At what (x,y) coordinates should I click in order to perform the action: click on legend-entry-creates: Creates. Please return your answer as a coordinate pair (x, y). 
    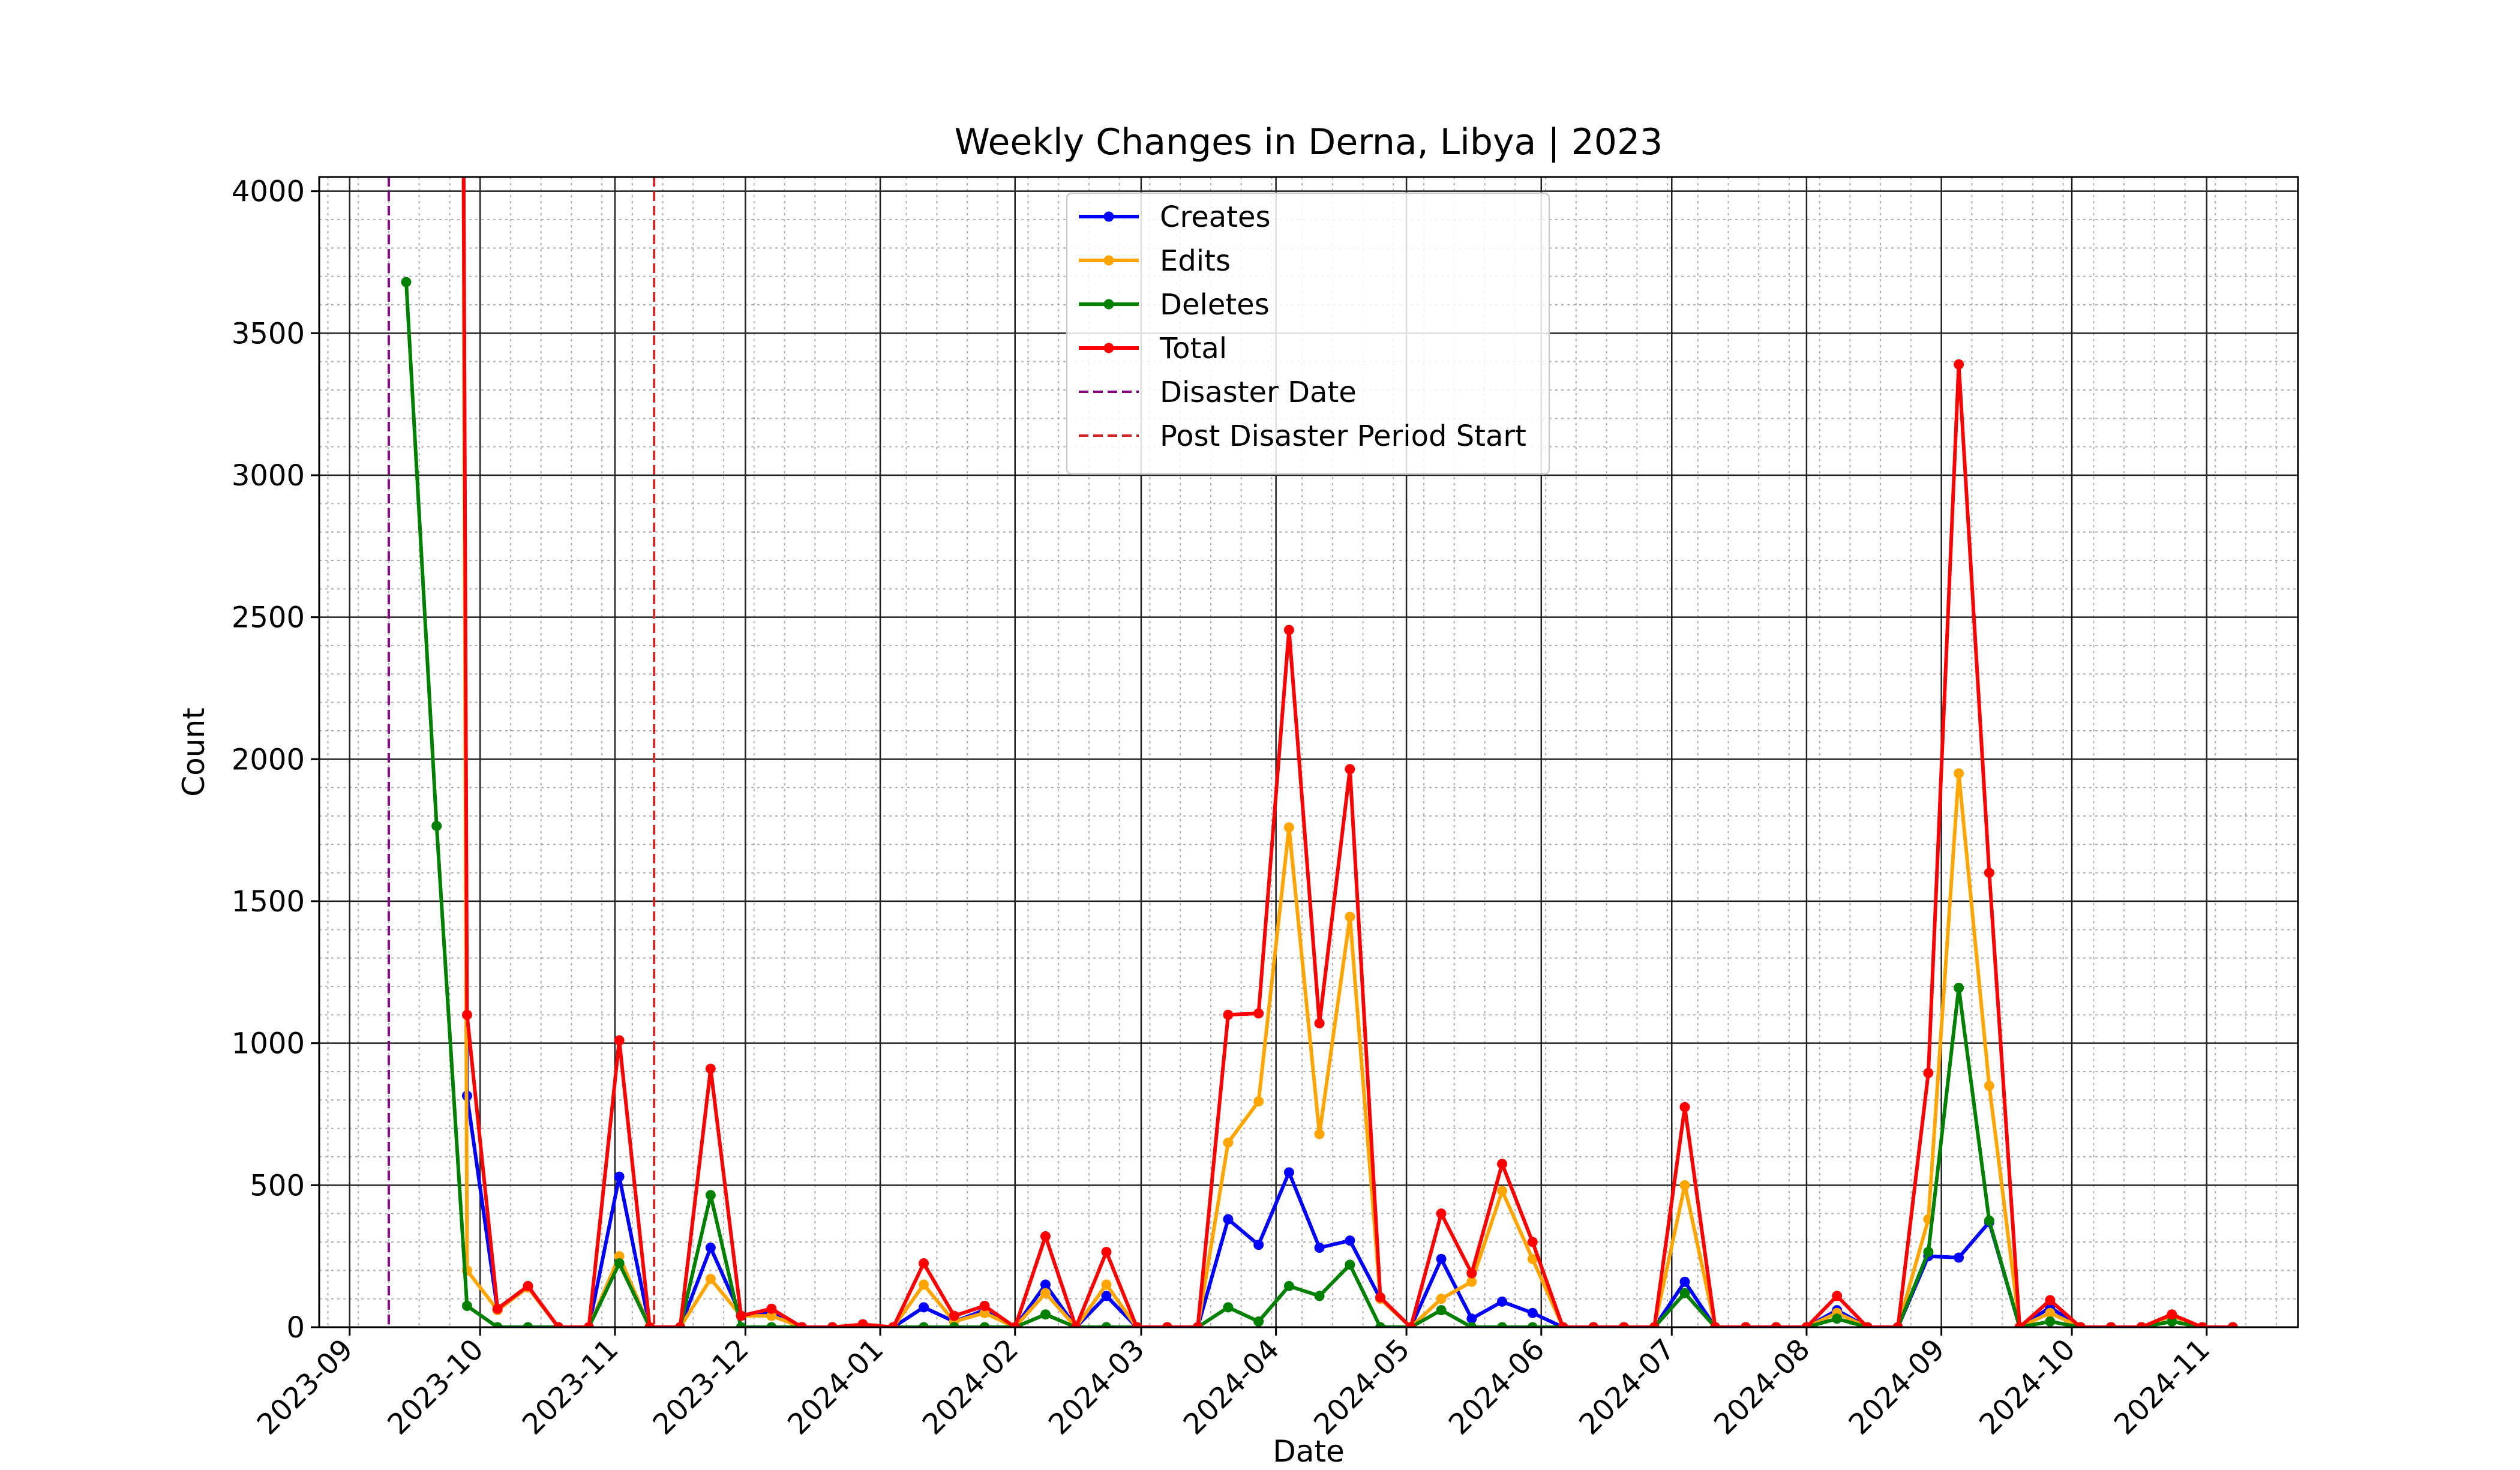
    Looking at the image, I should click on (1175, 217).